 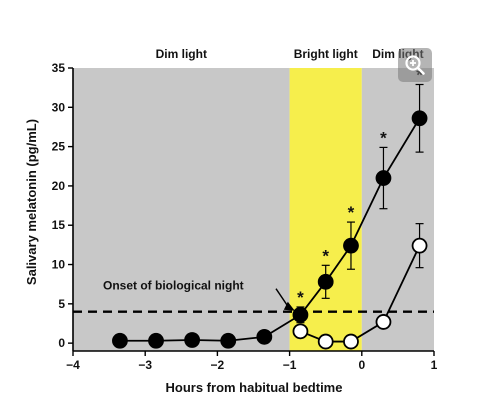 I want to click on zoom-in-icon, so click(x=415, y=65).